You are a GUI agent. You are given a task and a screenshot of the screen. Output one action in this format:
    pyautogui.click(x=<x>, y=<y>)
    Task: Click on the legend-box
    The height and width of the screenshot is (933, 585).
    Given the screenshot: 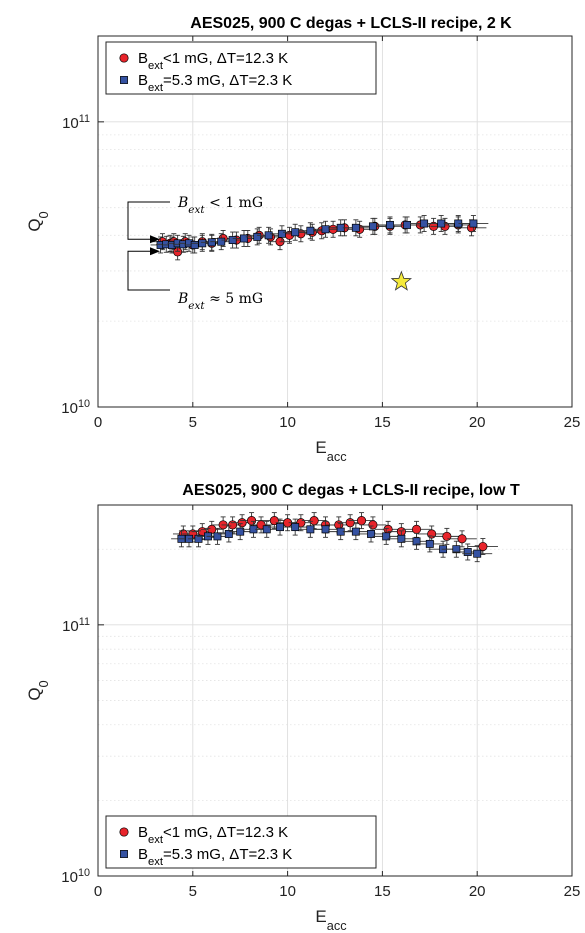 What is the action you would take?
    pyautogui.click(x=241, y=842)
    